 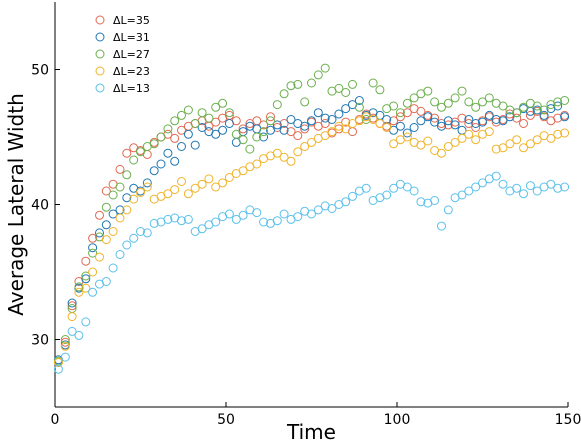 I want to click on legend-label: ΔL=23, so click(x=131, y=71).